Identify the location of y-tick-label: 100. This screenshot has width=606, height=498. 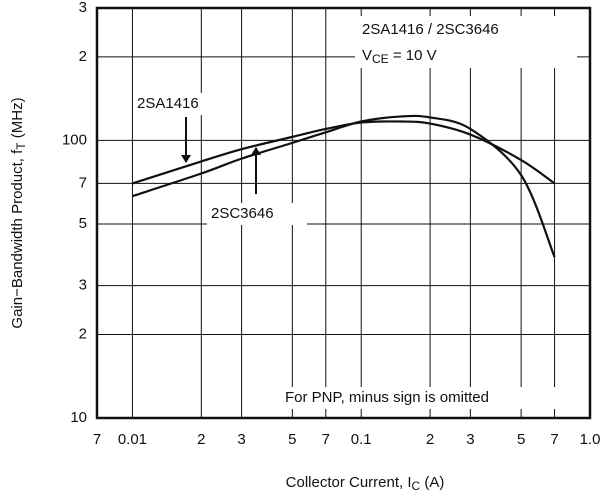
(74, 139).